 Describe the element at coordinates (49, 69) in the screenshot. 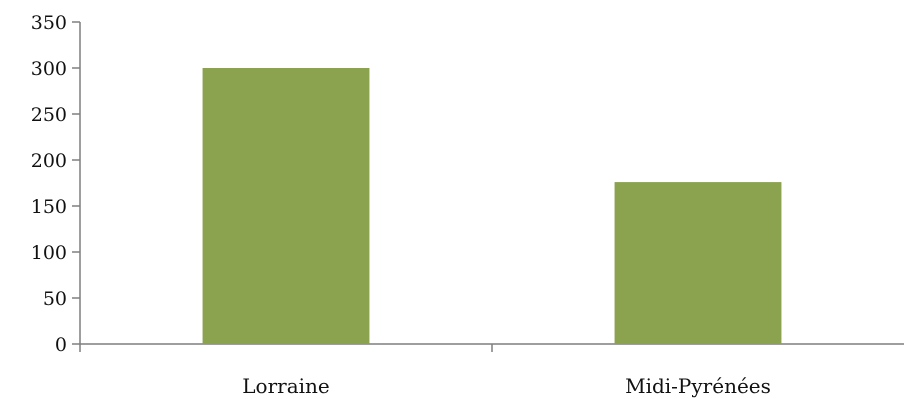

I see `y-tick-label: 300` at that location.